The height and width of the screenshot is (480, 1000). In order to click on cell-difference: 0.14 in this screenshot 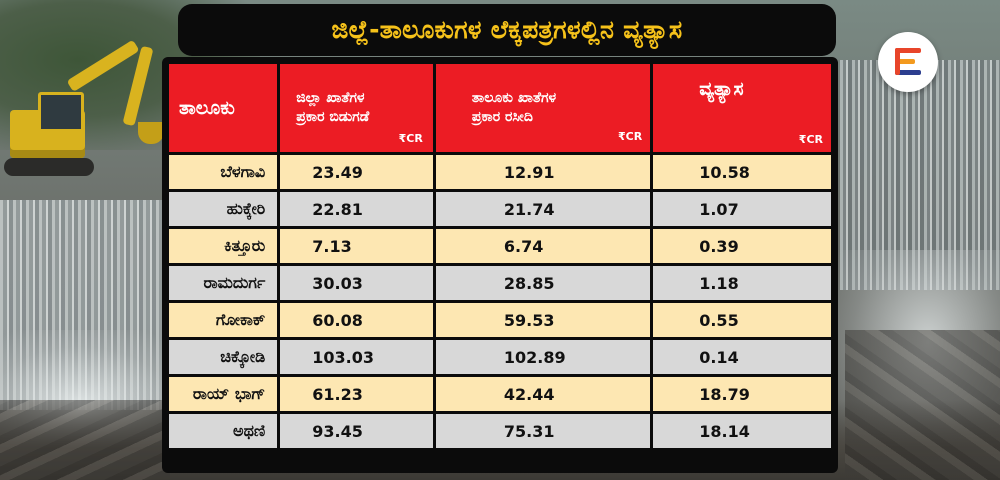, I will do `click(742, 357)`.